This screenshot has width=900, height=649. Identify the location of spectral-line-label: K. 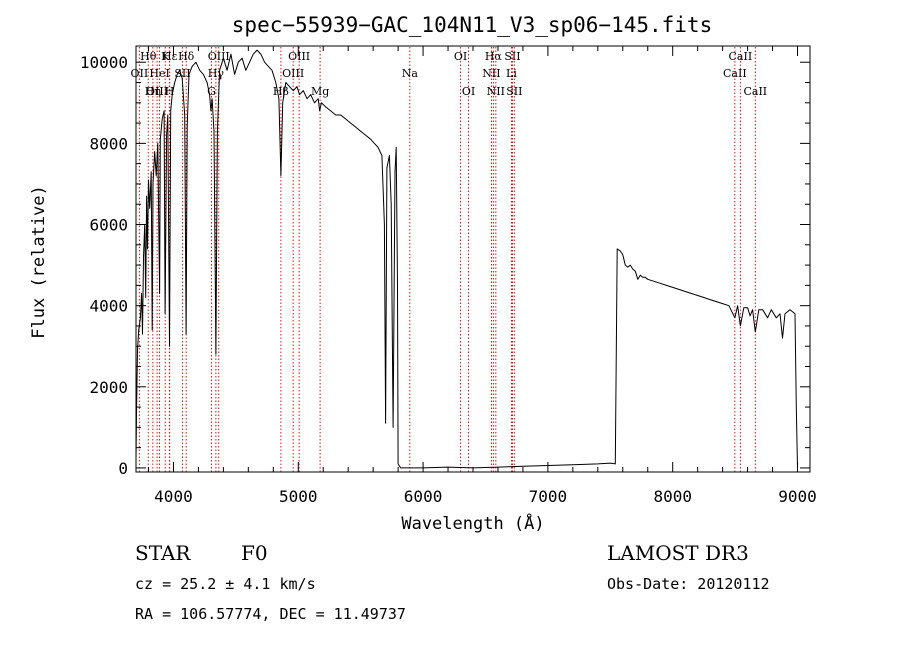
(165, 56).